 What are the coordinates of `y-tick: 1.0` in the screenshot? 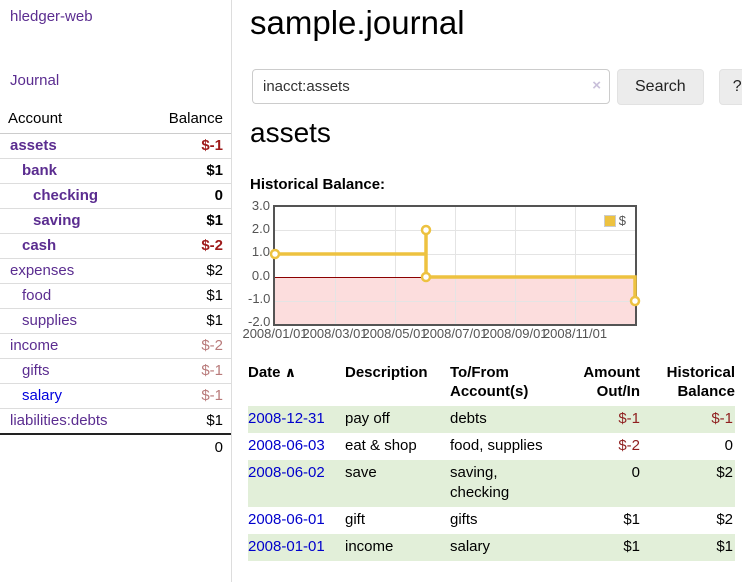 It's located at (260, 251).